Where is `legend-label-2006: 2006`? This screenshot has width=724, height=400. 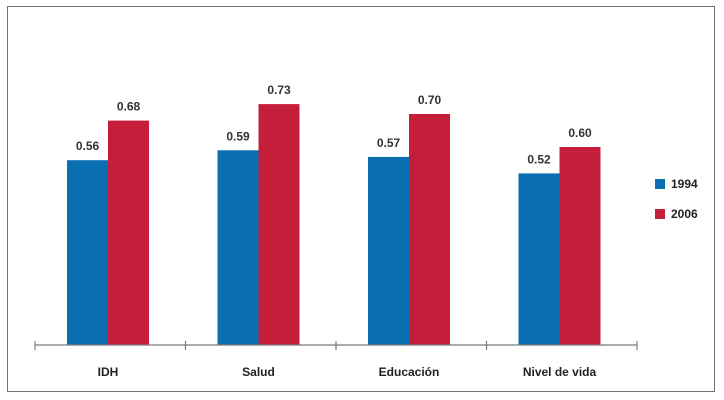 legend-label-2006: 2006 is located at coordinates (684, 214).